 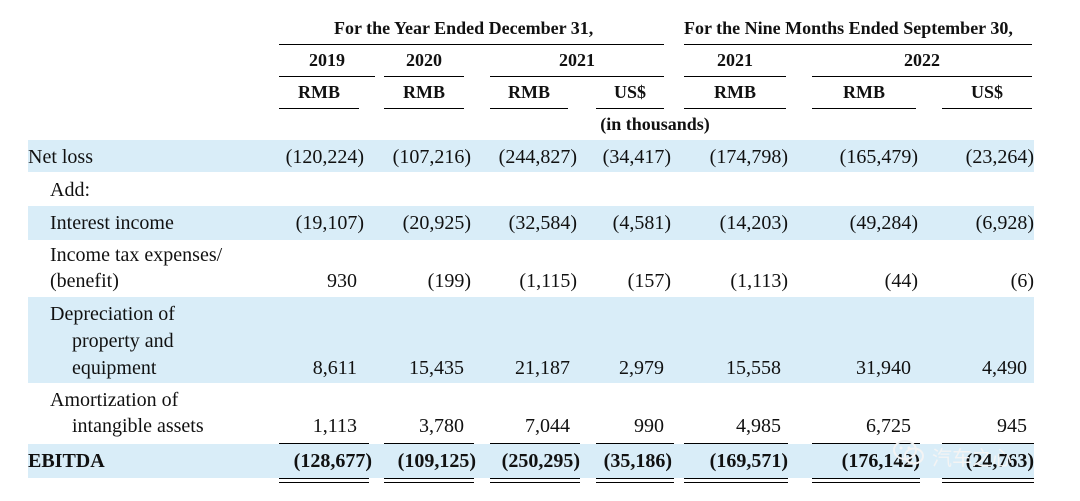 I want to click on row-label: Net loss, so click(x=60, y=157).